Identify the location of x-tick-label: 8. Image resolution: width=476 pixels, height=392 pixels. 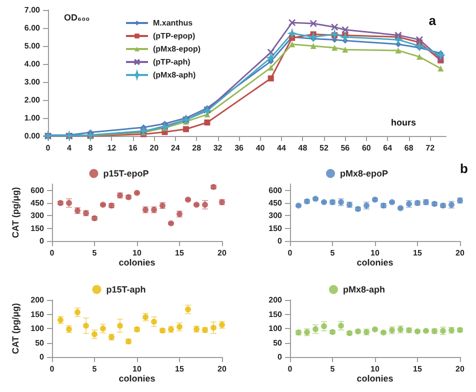
(91, 148).